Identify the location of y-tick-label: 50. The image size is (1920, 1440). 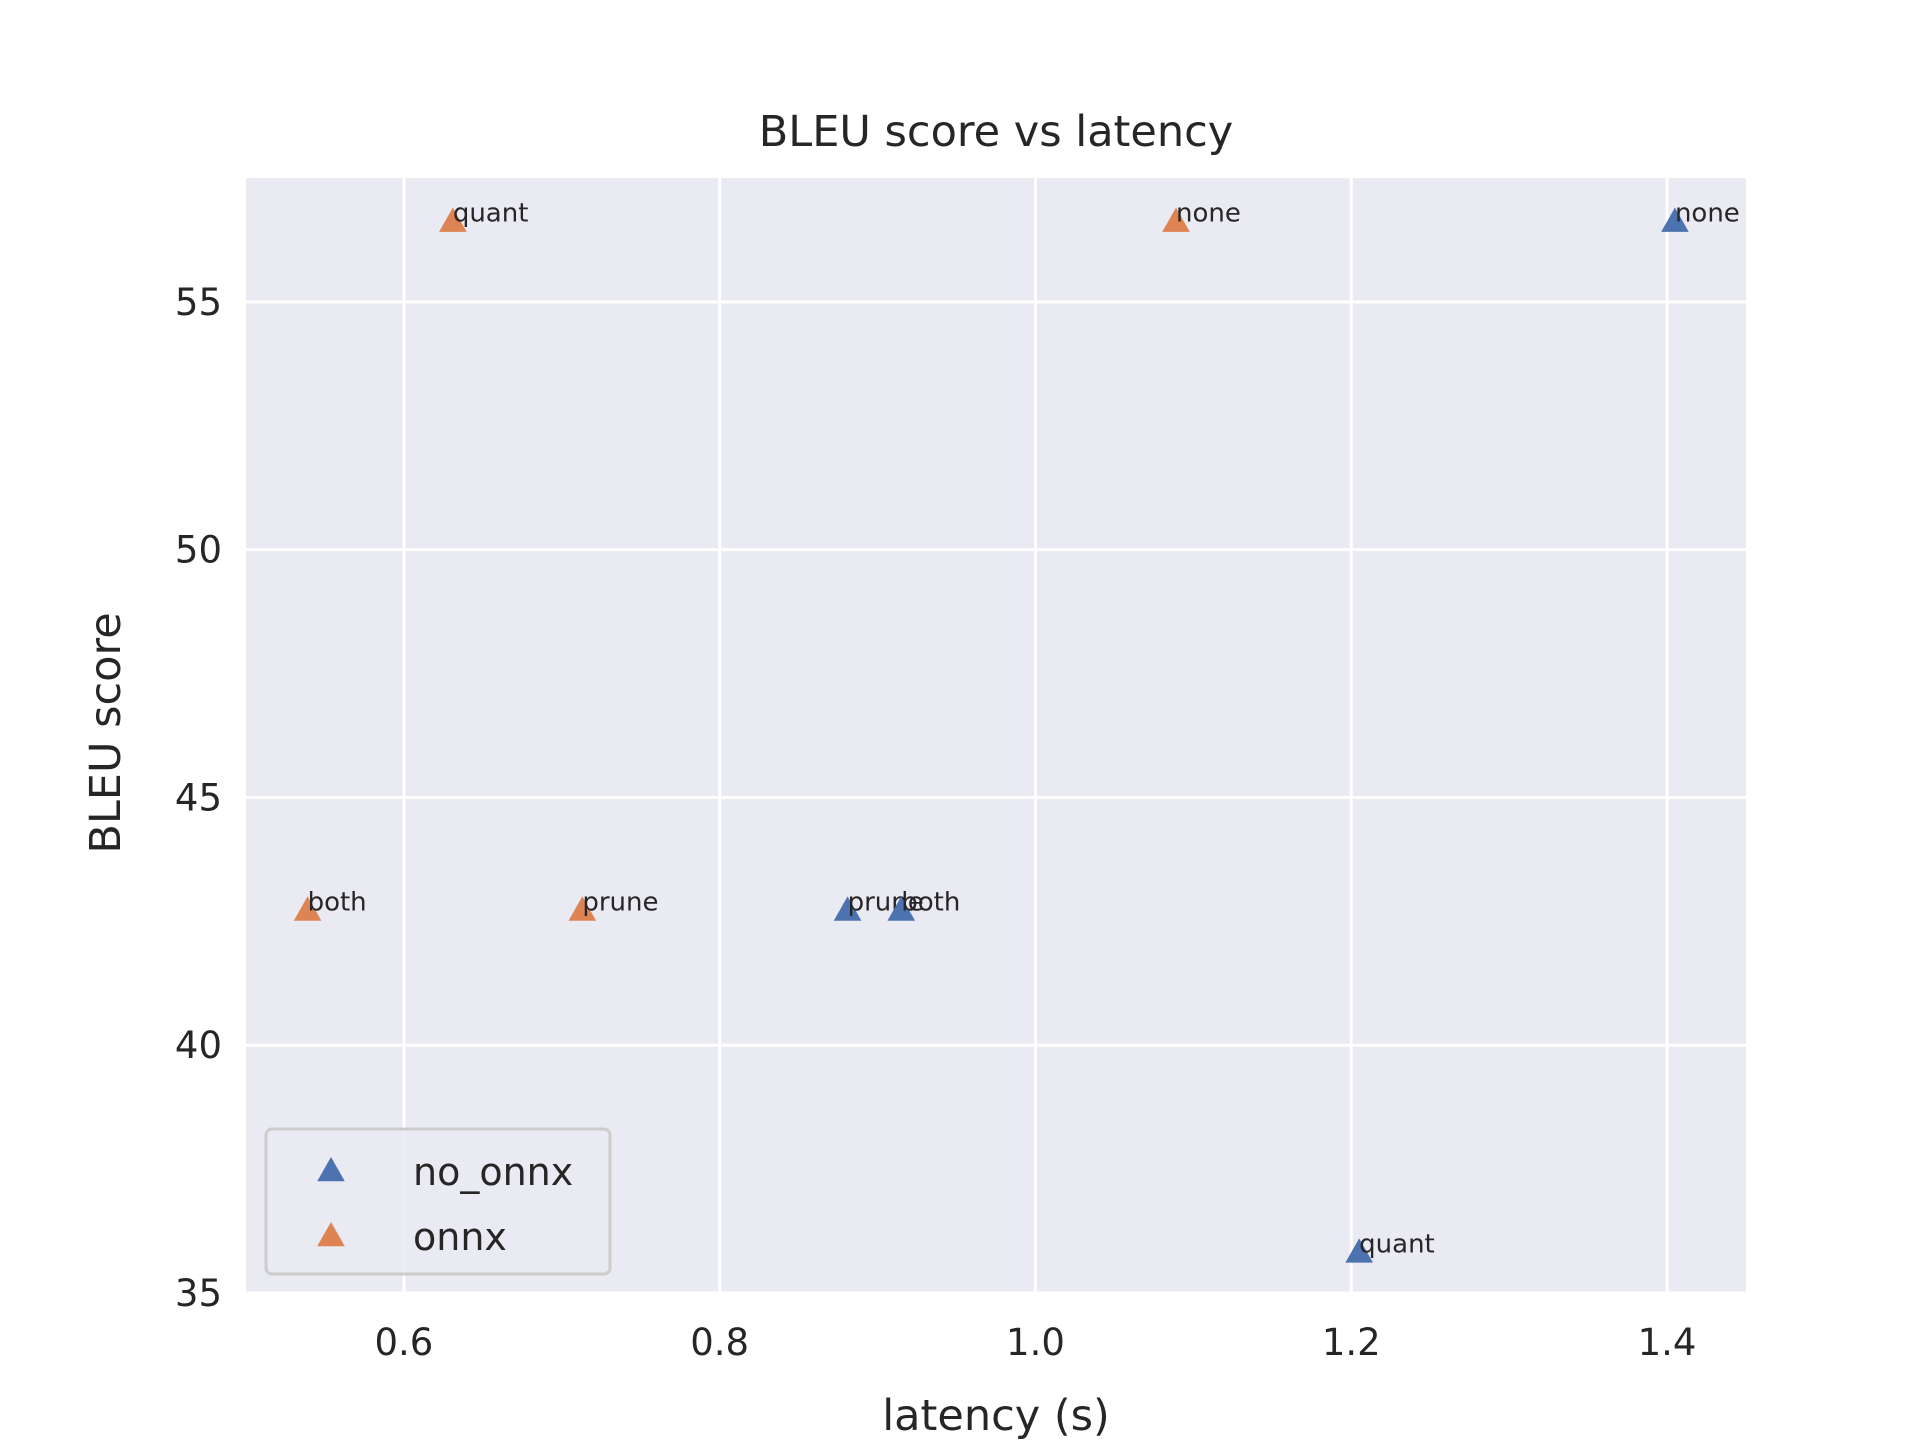
(198, 550).